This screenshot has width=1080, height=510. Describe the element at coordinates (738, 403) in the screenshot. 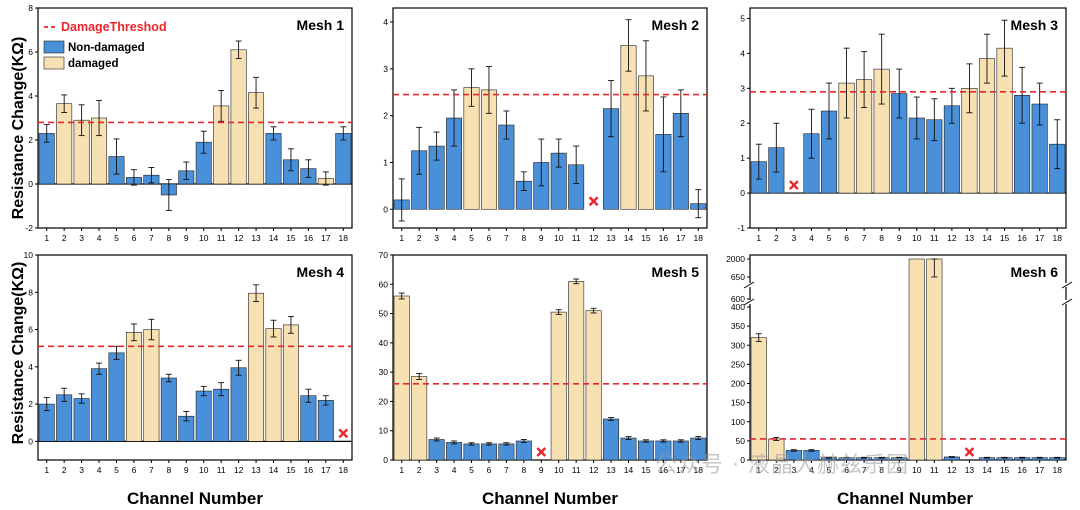

I see `y-tick-label: 150` at that location.